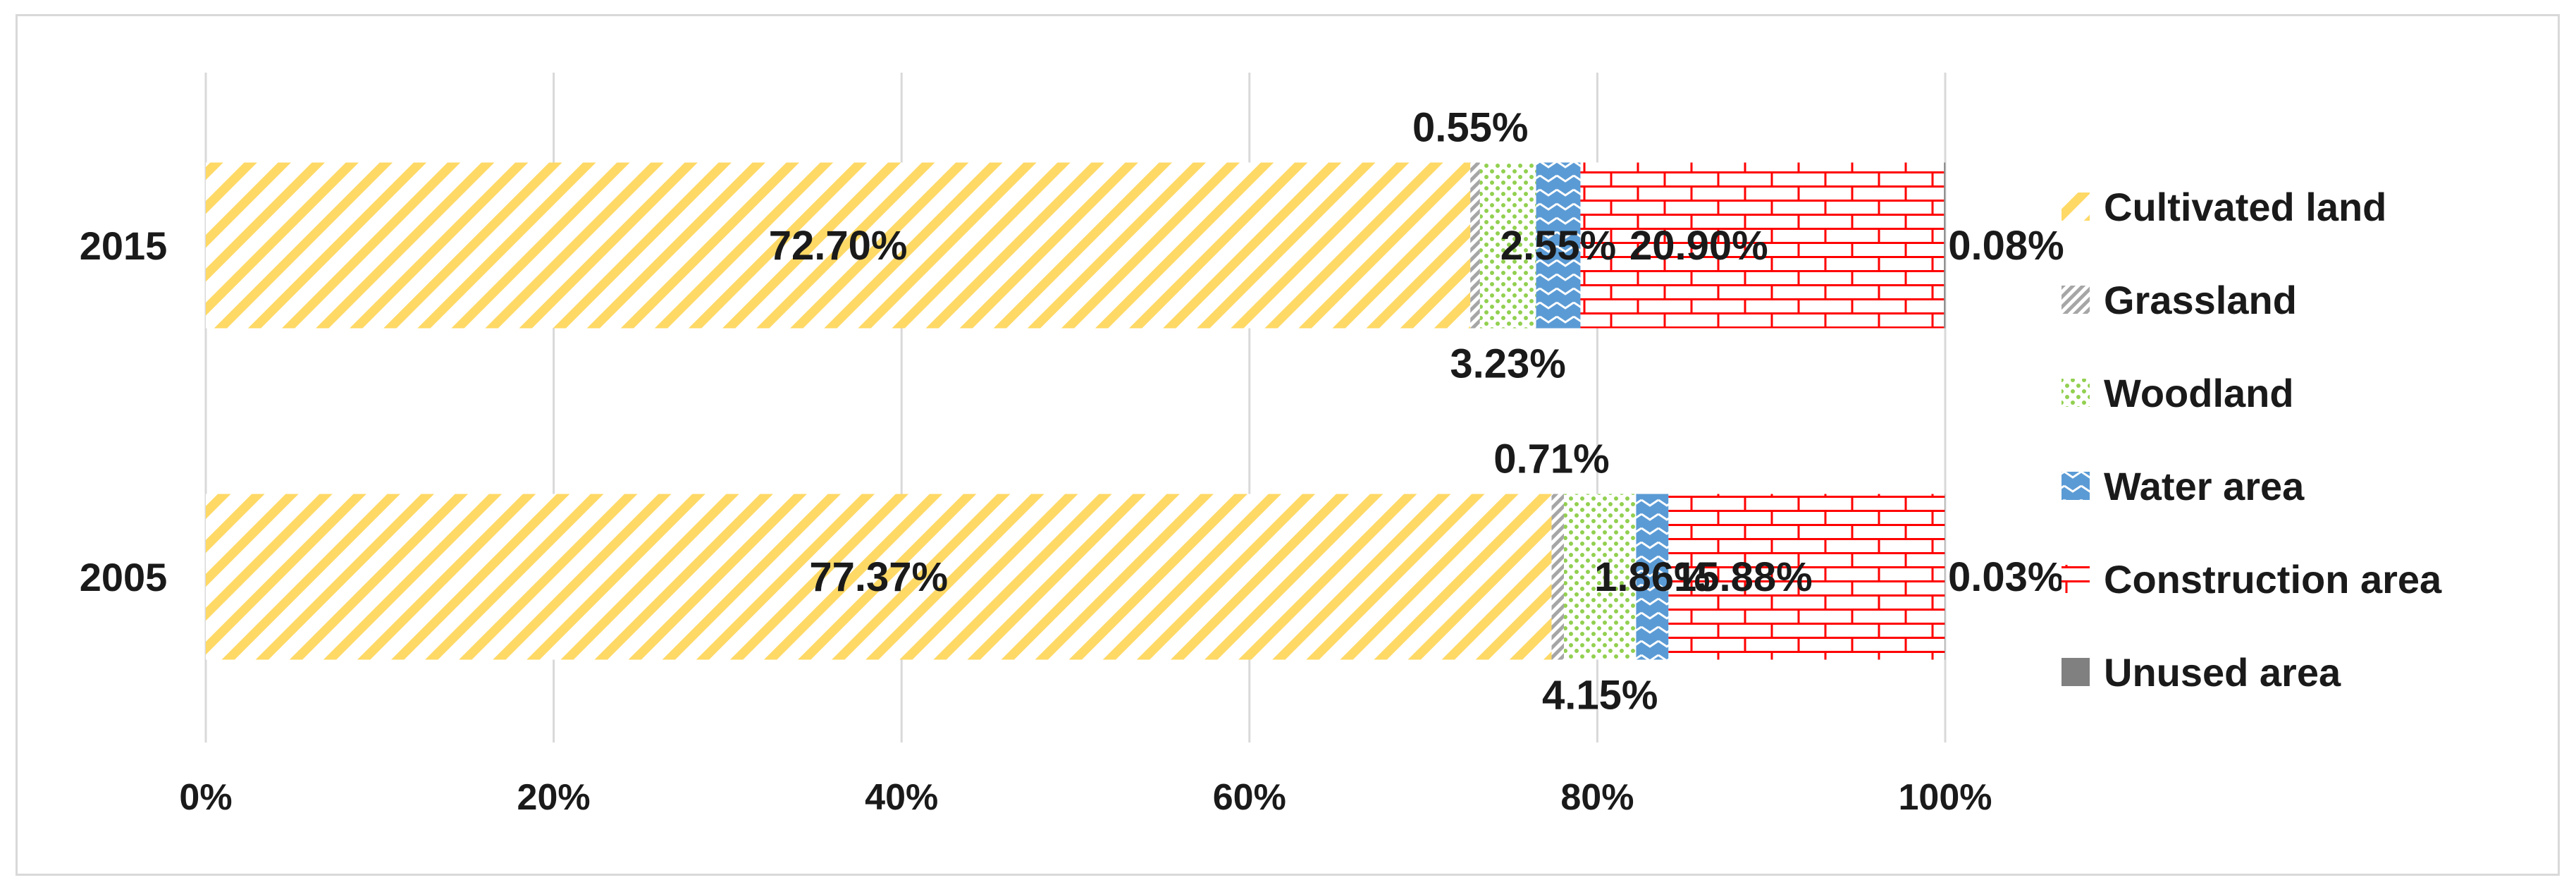 This screenshot has height=892, width=2576. What do you see at coordinates (1698, 246) in the screenshot?
I see `data-label-construction-area-2015: 20.90%` at bounding box center [1698, 246].